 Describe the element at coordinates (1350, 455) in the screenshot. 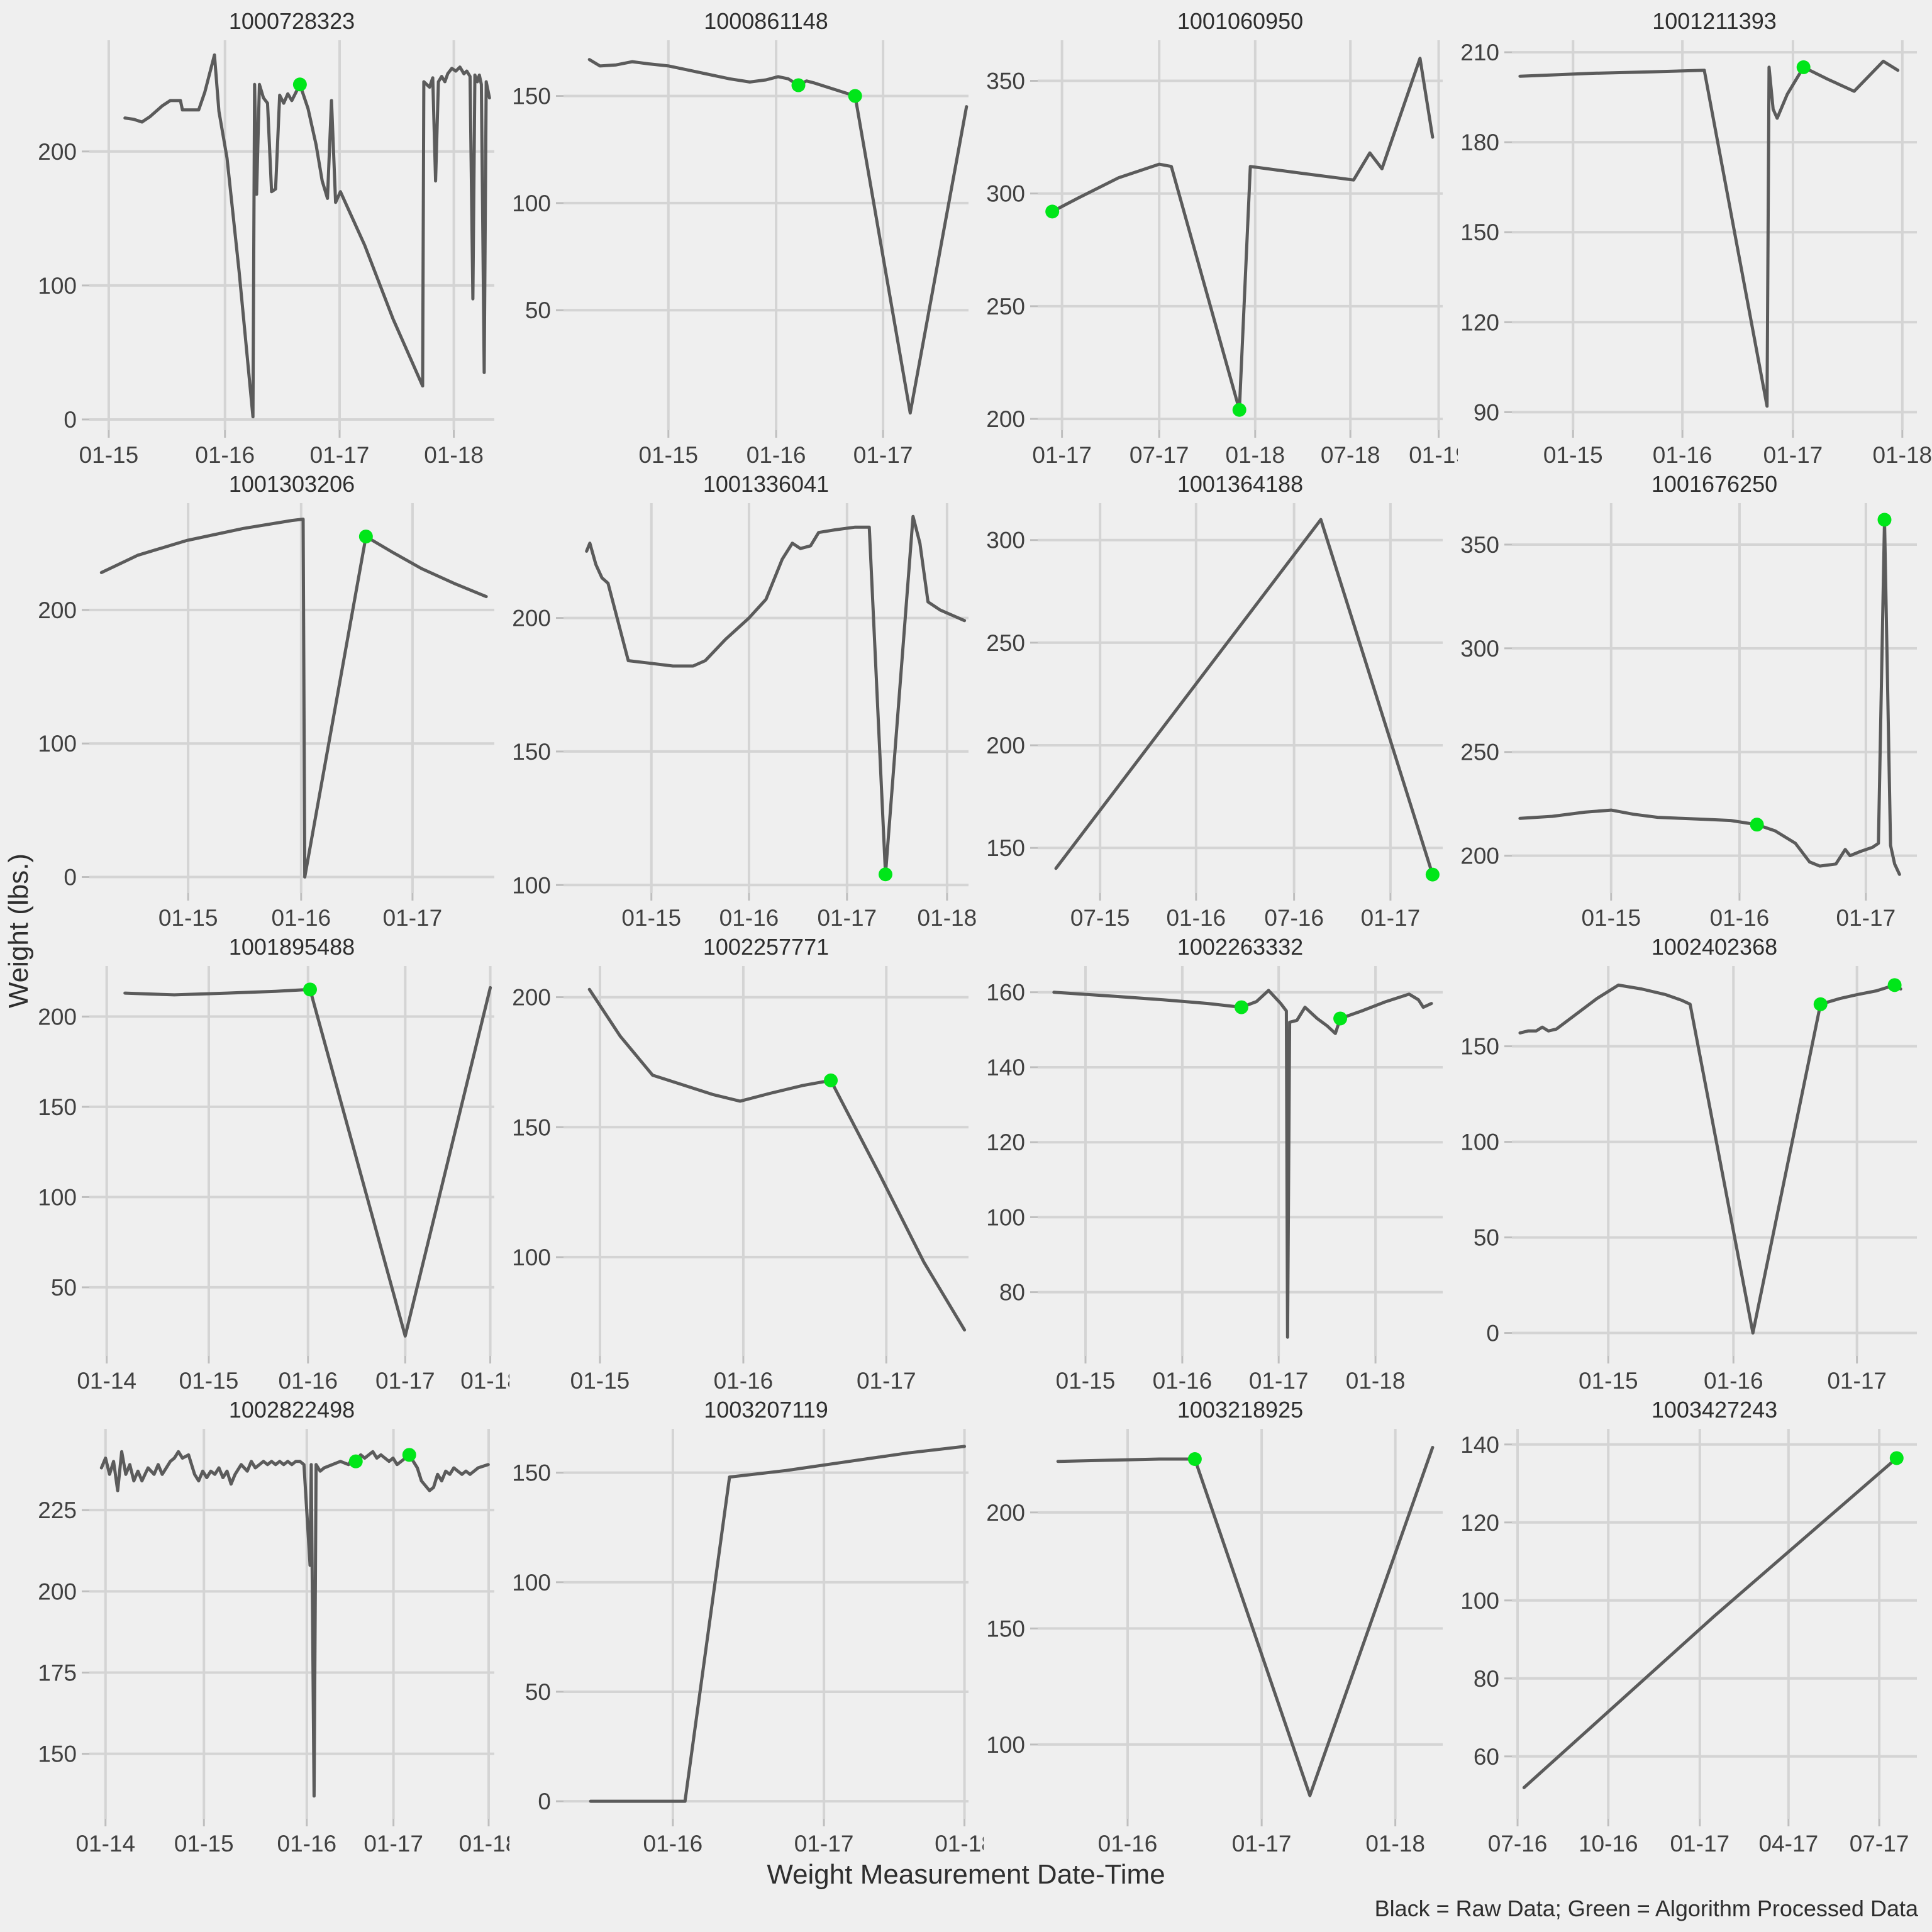

I see `x-tick-label: 07-18` at that location.